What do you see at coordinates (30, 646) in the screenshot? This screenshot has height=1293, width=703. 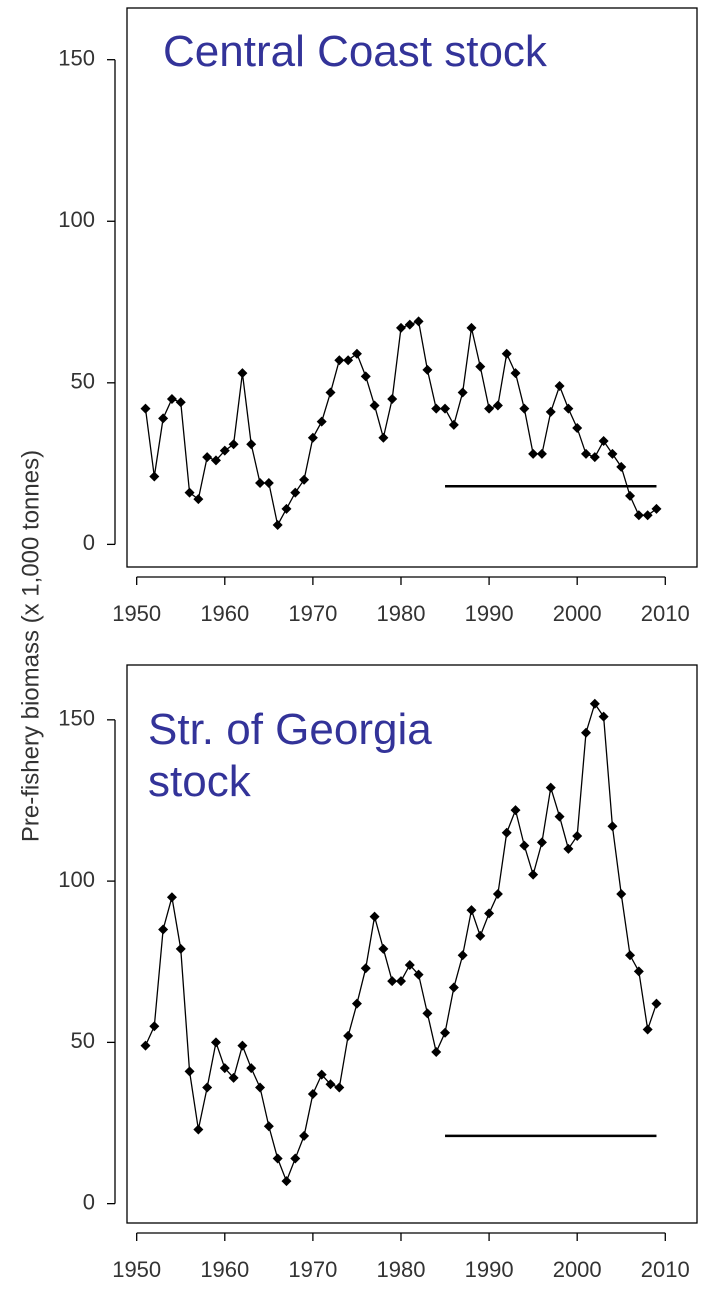 I see `y-axis-label: Pre-fishery biomass (x 1,000 tonnes)` at bounding box center [30, 646].